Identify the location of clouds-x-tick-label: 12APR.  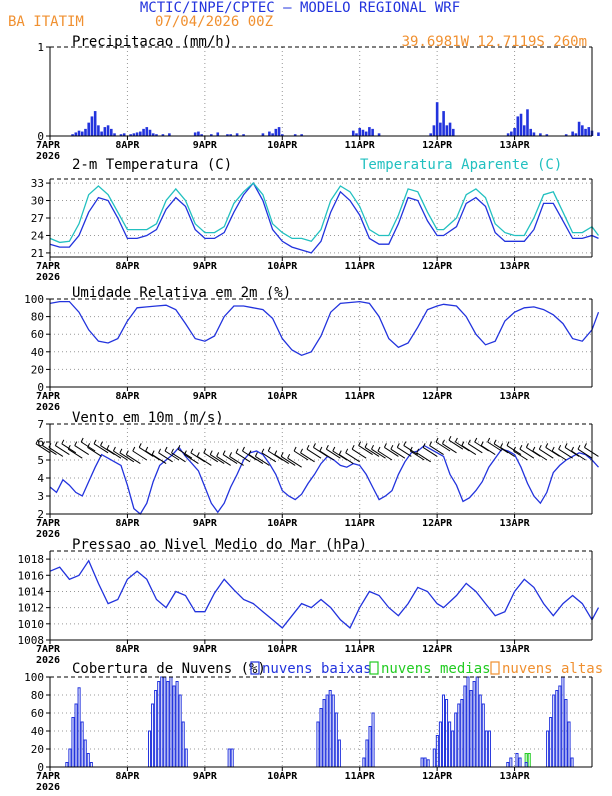
(437, 776).